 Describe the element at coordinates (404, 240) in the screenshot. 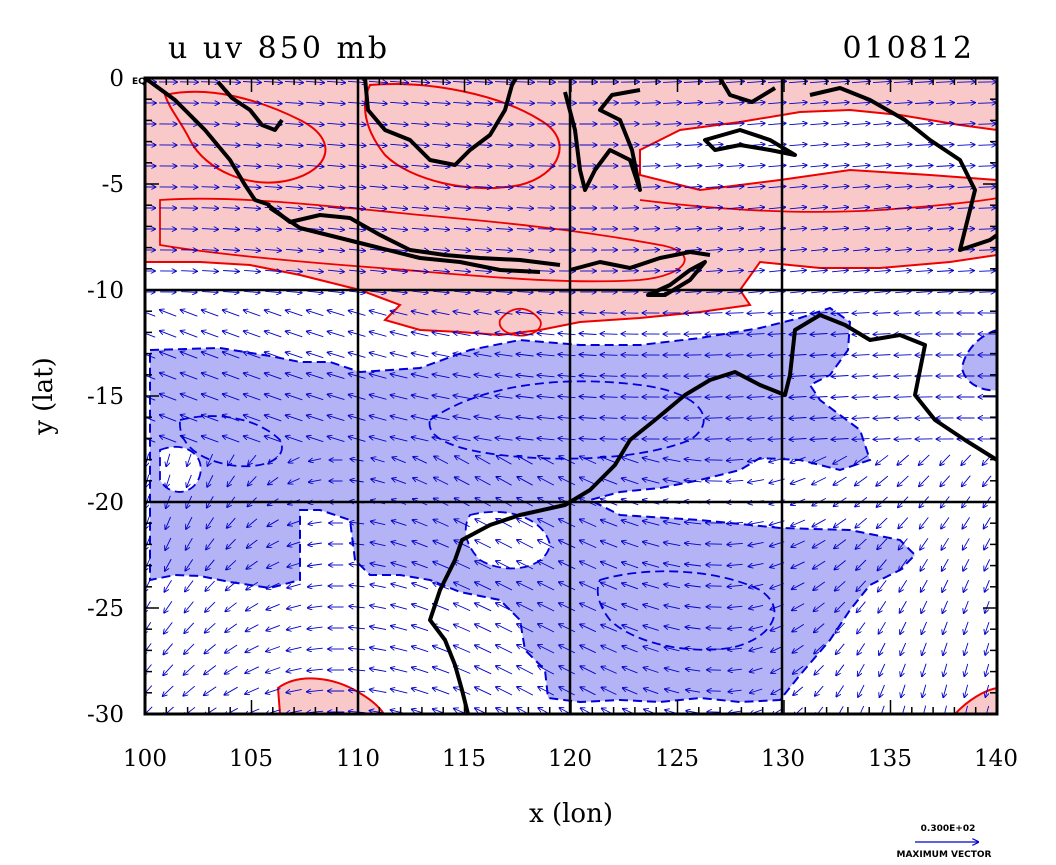

I see `coastline-java-south` at that location.